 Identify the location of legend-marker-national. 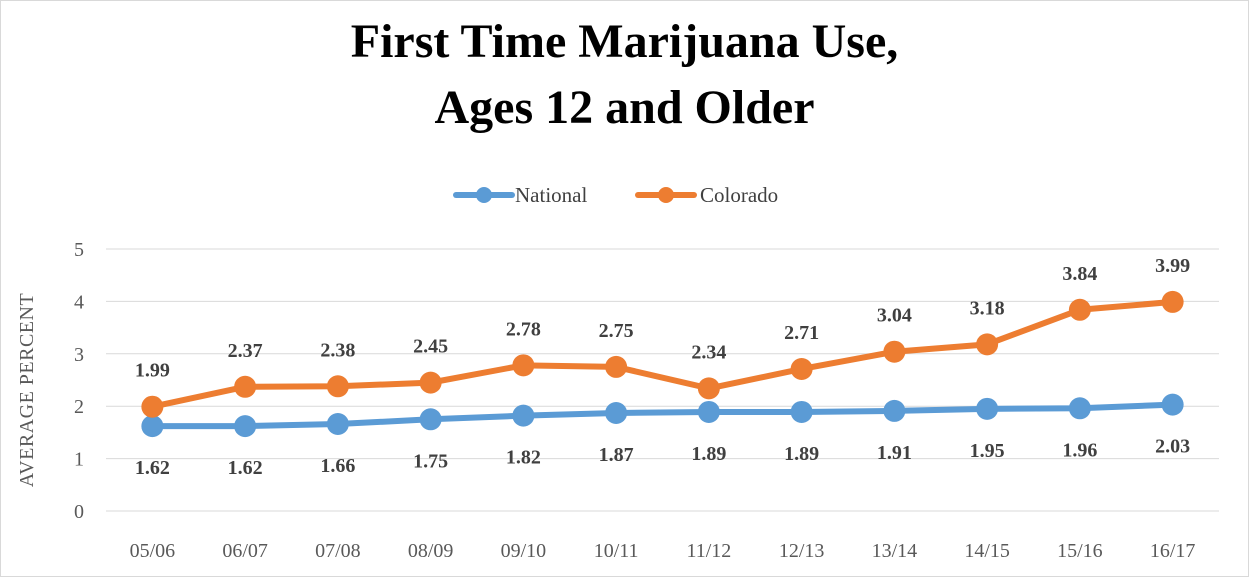
(484, 195).